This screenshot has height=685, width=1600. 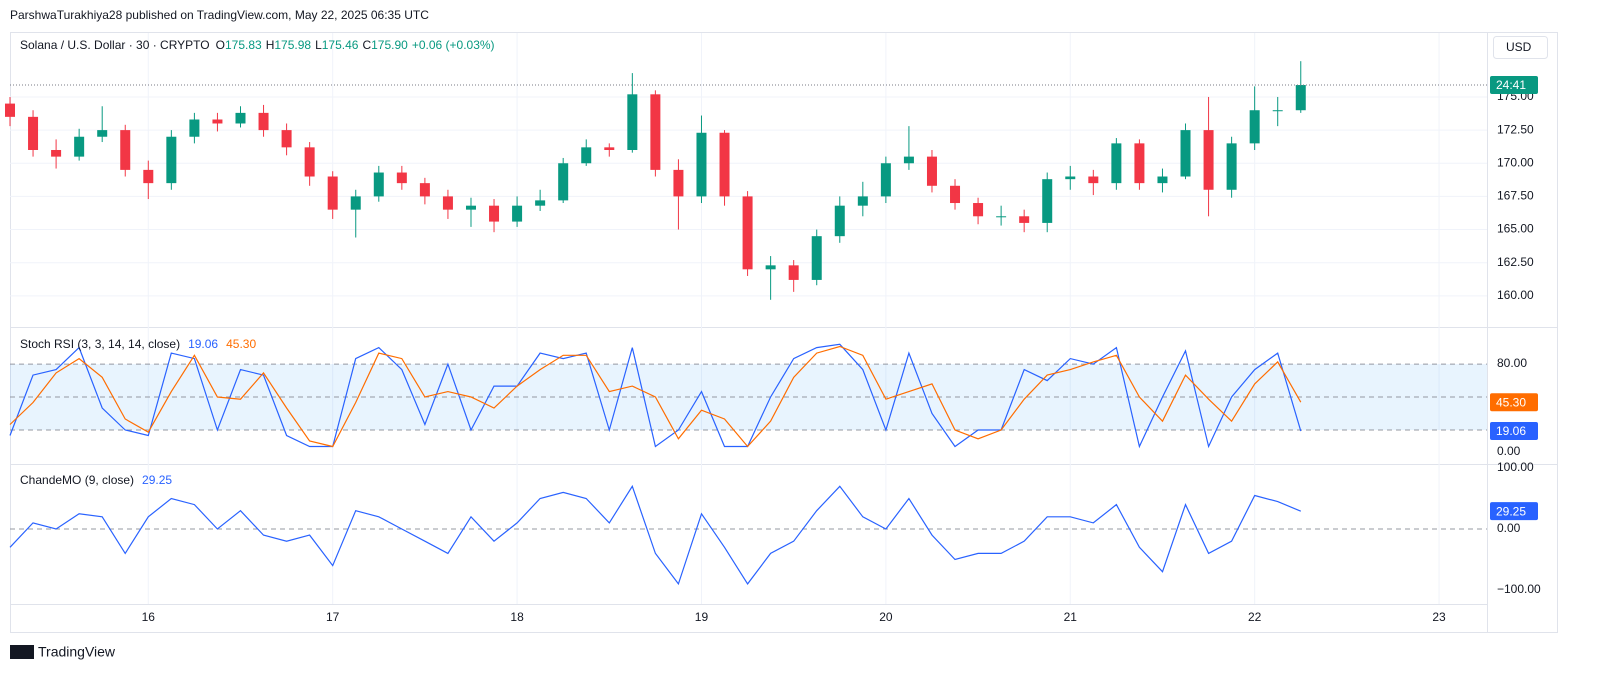 What do you see at coordinates (1511, 511) in the screenshot?
I see `cmo-value-tag: 29.25` at bounding box center [1511, 511].